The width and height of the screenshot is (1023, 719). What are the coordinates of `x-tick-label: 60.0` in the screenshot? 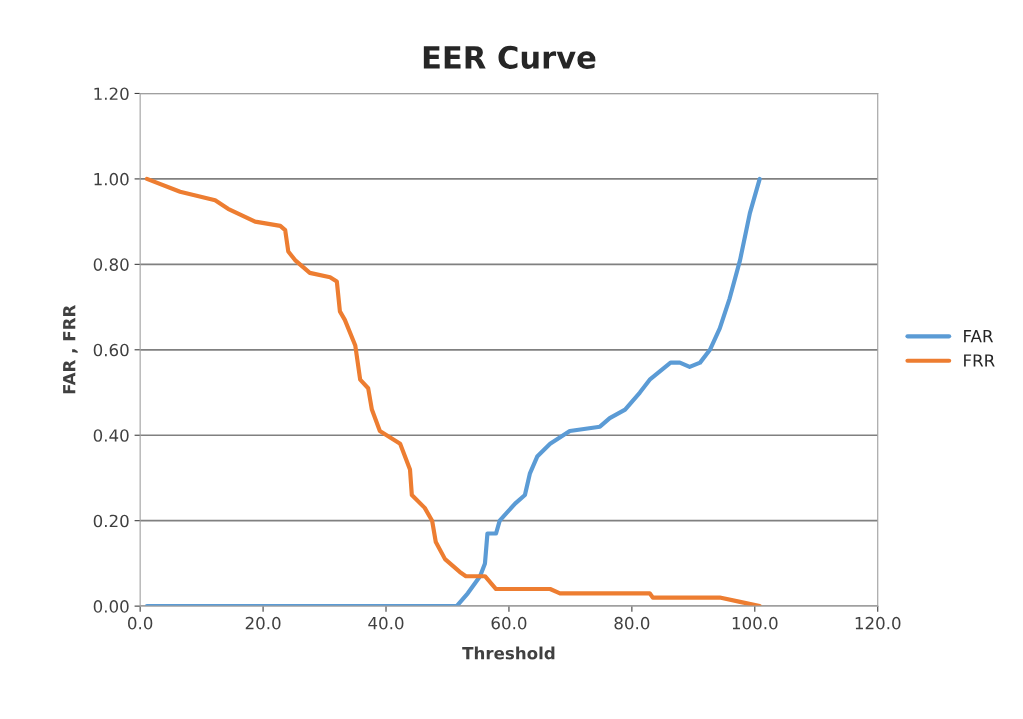 It's located at (509, 623).